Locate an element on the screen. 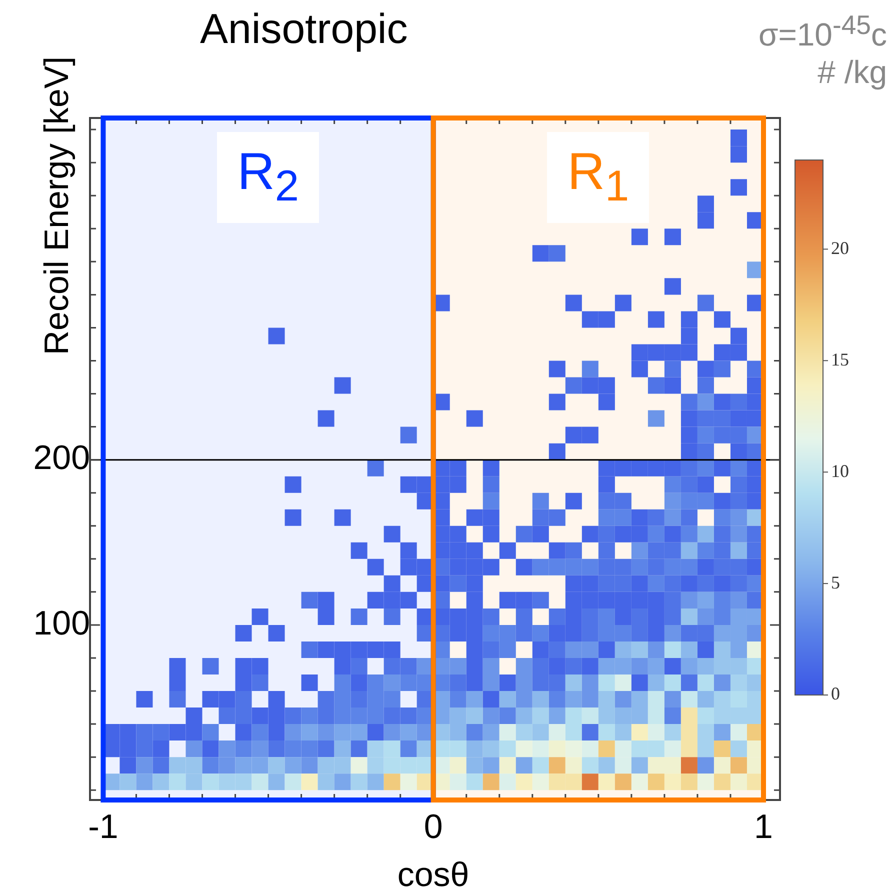 This screenshot has width=891, height=895. color-bar-label: 0 is located at coordinates (835, 694).